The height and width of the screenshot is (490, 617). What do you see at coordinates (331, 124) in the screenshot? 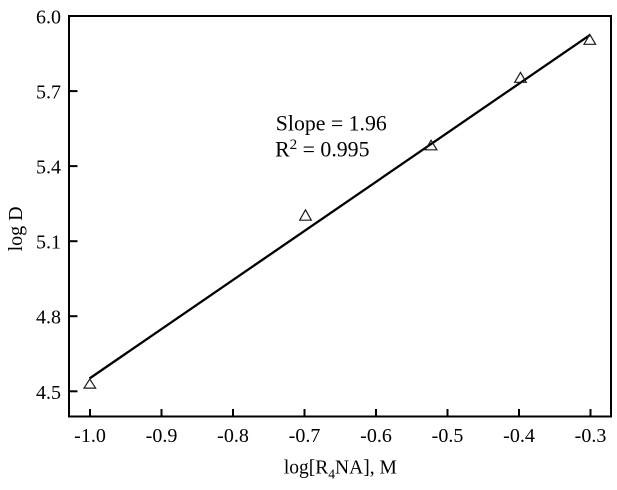
I see `svg-text: Slope = 1.96` at bounding box center [331, 124].